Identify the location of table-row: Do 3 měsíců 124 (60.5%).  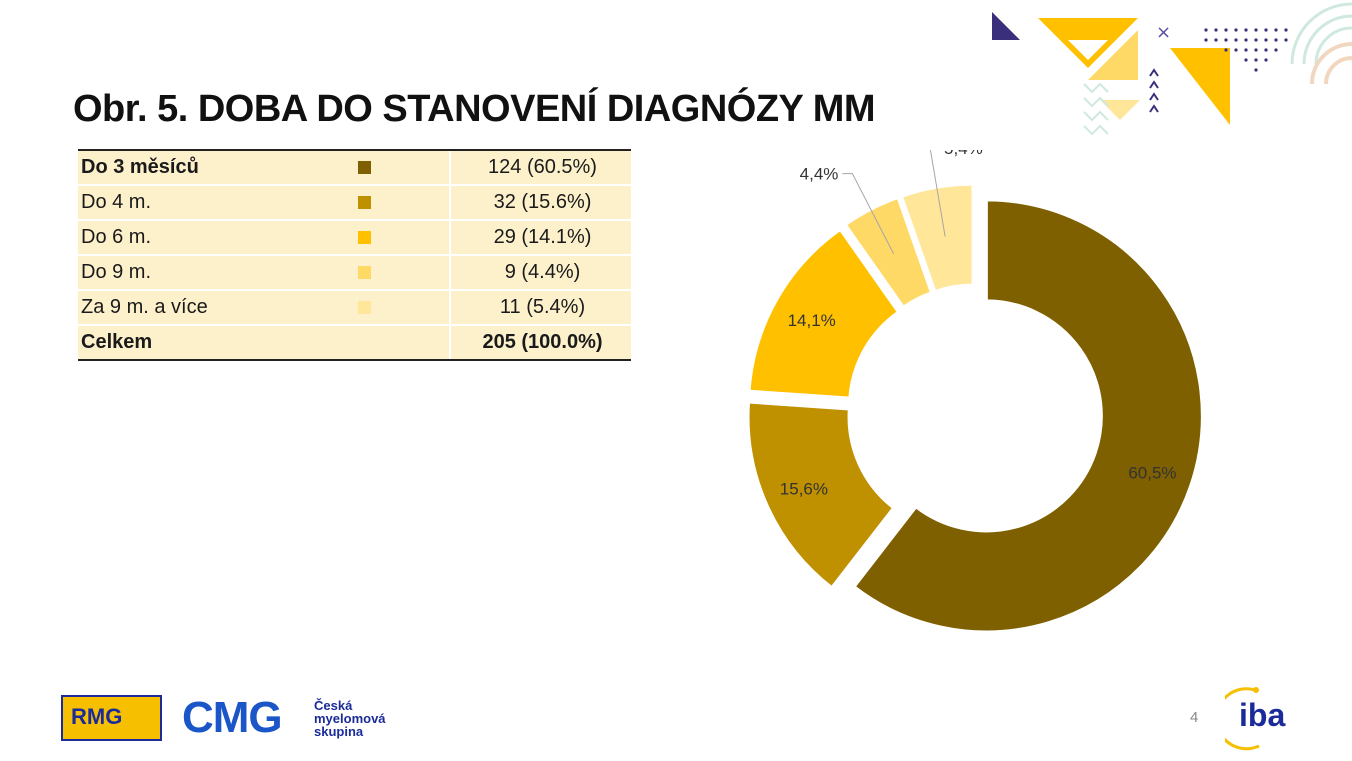
(354, 167).